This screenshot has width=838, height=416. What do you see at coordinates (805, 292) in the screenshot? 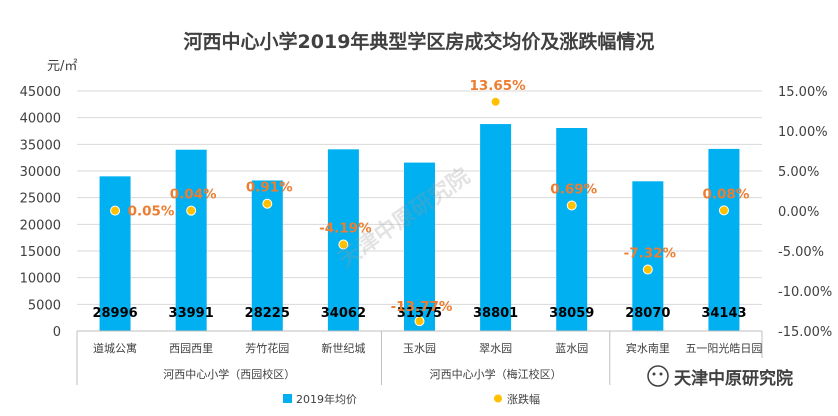
I see `y-right-tick-label: -10.00%` at bounding box center [805, 292].